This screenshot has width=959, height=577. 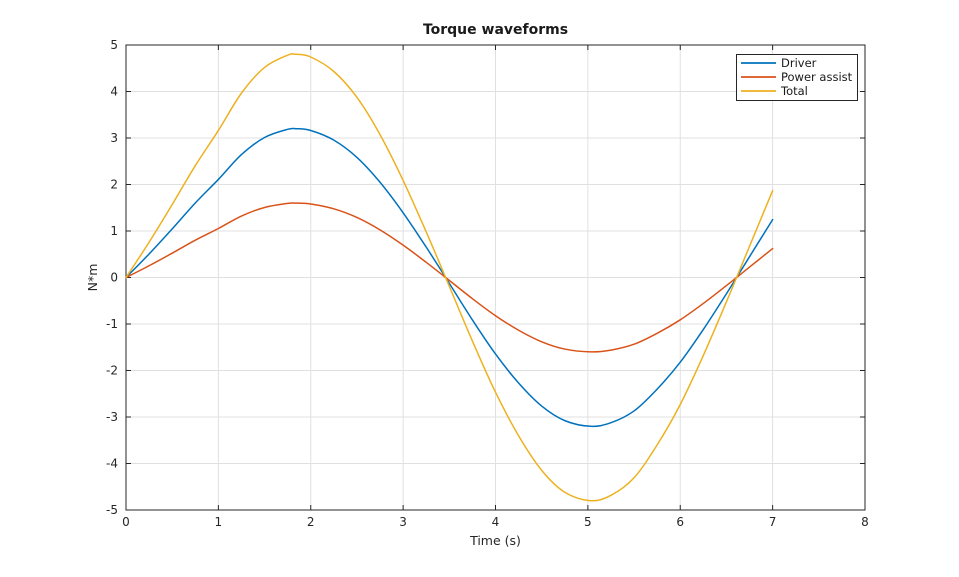 What do you see at coordinates (403, 522) in the screenshot?
I see `x-tick-label: 3` at bounding box center [403, 522].